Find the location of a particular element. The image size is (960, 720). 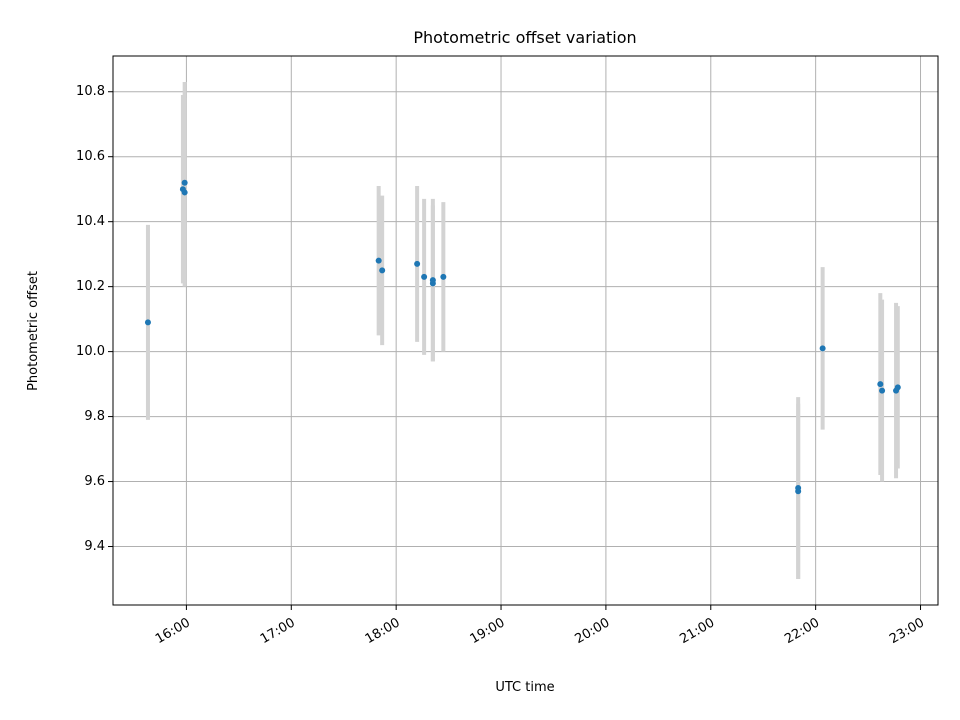

y-axis: 9.4 9.6 9.8 10.0 10.2 10.4 10.6 10.8 is located at coordinates (94, 319).